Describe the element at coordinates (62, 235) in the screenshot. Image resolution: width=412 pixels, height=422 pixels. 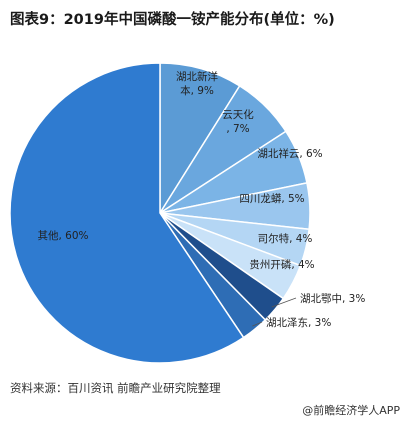
I see `slice-label-8: 其他, 60%` at that location.